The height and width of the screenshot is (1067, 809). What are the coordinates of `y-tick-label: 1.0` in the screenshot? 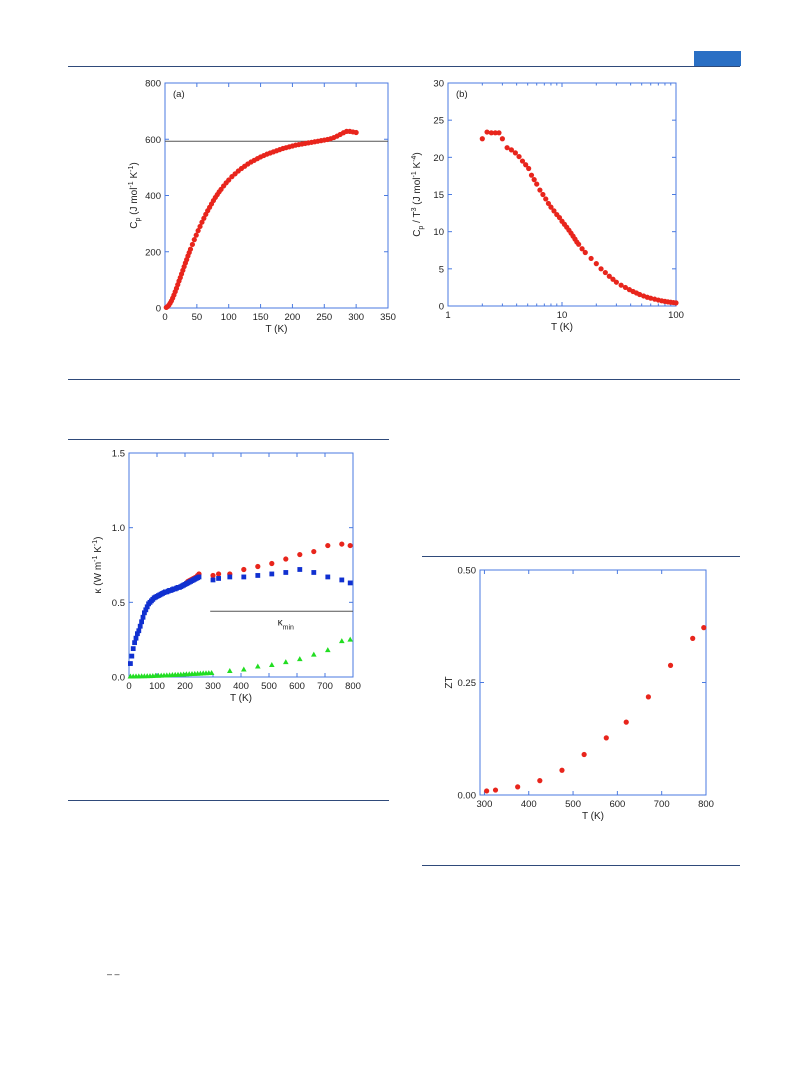 It's located at (118, 528).